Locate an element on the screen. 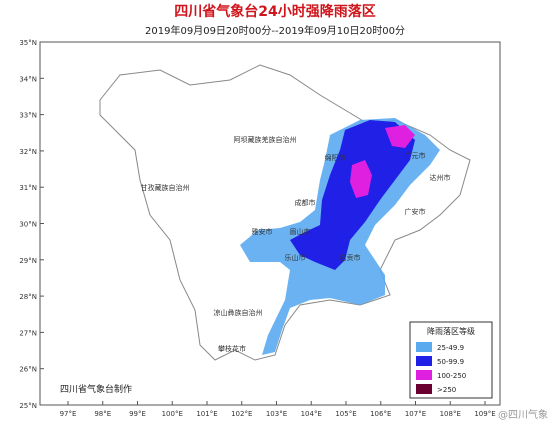 This screenshot has width=550, height=433. lon-label: 105°E is located at coordinates (345, 414).